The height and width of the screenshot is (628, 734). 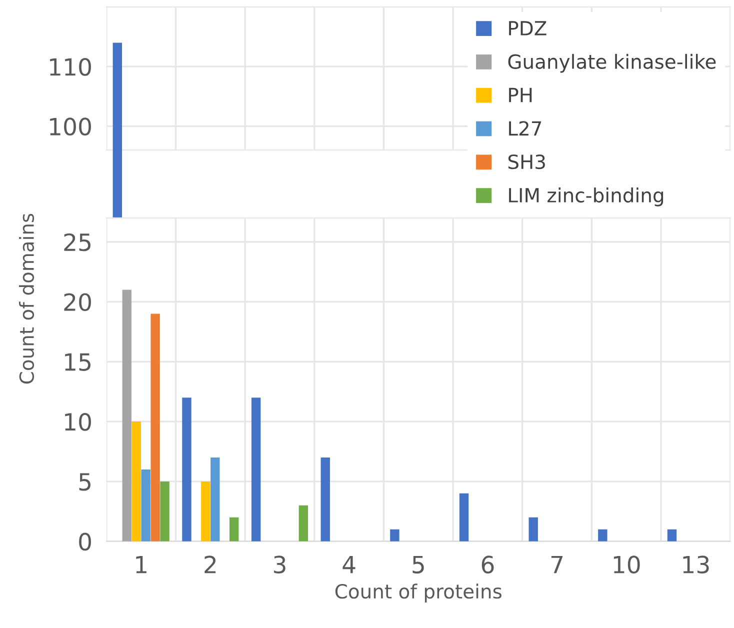 What do you see at coordinates (26, 299) in the screenshot?
I see `y-axis-title: Count of domains` at bounding box center [26, 299].